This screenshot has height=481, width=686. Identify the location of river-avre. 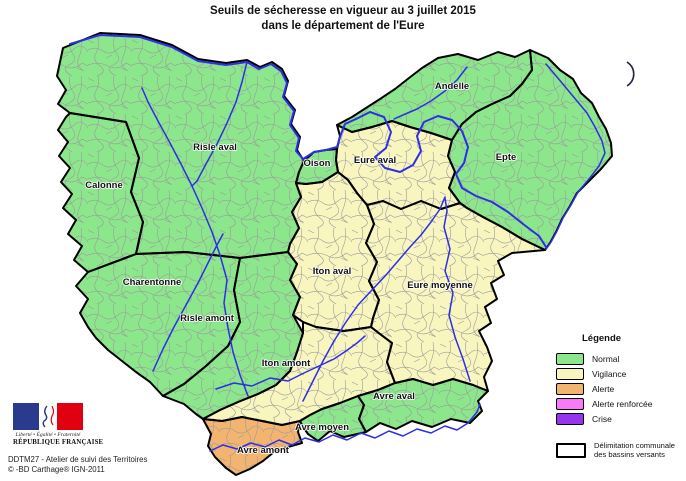
(345, 427).